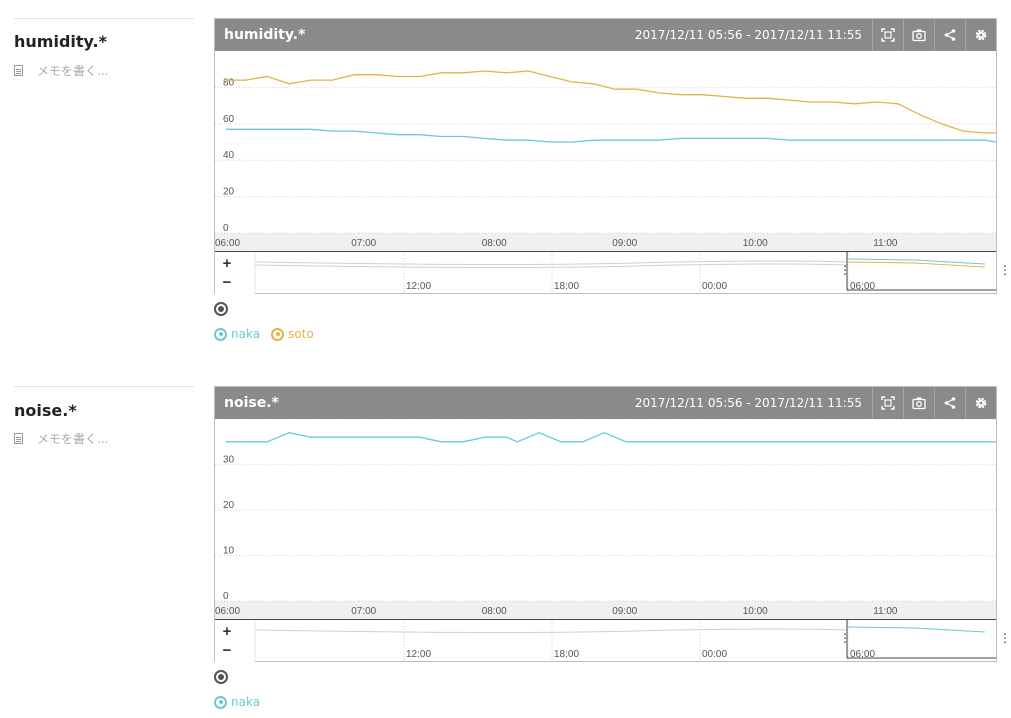  Describe the element at coordinates (611, 102) in the screenshot. I see `series-line-soto` at that location.